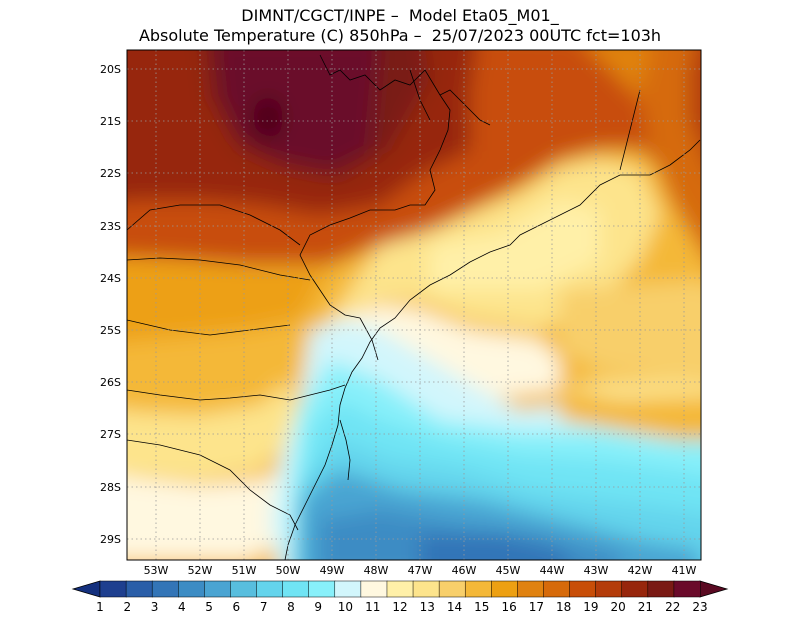 The height and width of the screenshot is (618, 800). I want to click on lat-label: 28S, so click(110, 487).